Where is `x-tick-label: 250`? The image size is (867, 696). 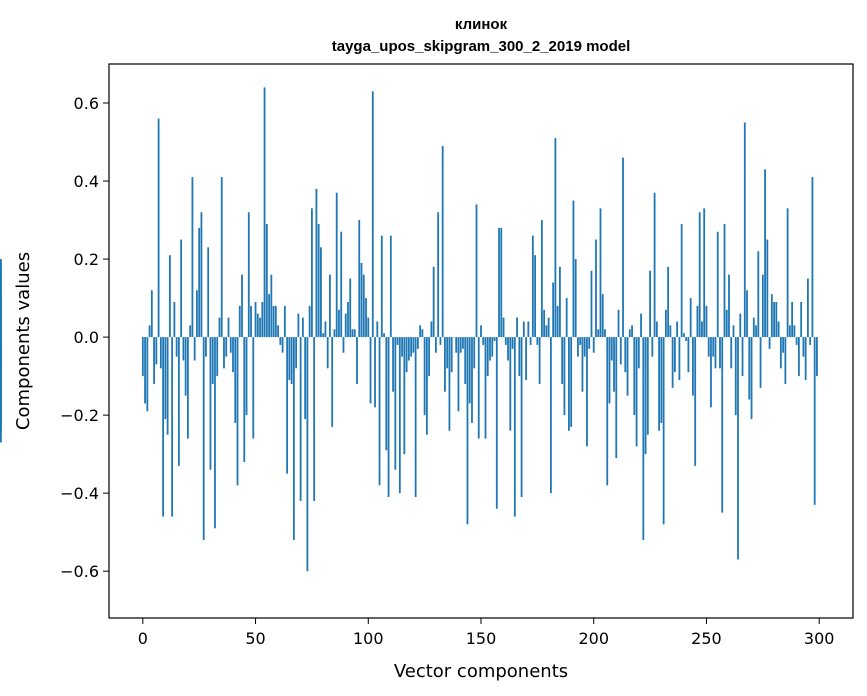 x-tick-label: 250 is located at coordinates (706, 638).